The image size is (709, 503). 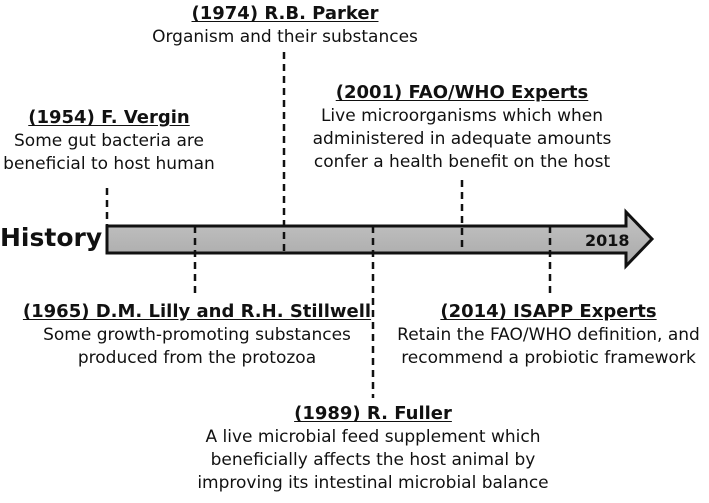 What do you see at coordinates (548, 311) in the screenshot?
I see `event-heading: (2014) ISAPP Experts` at bounding box center [548, 311].